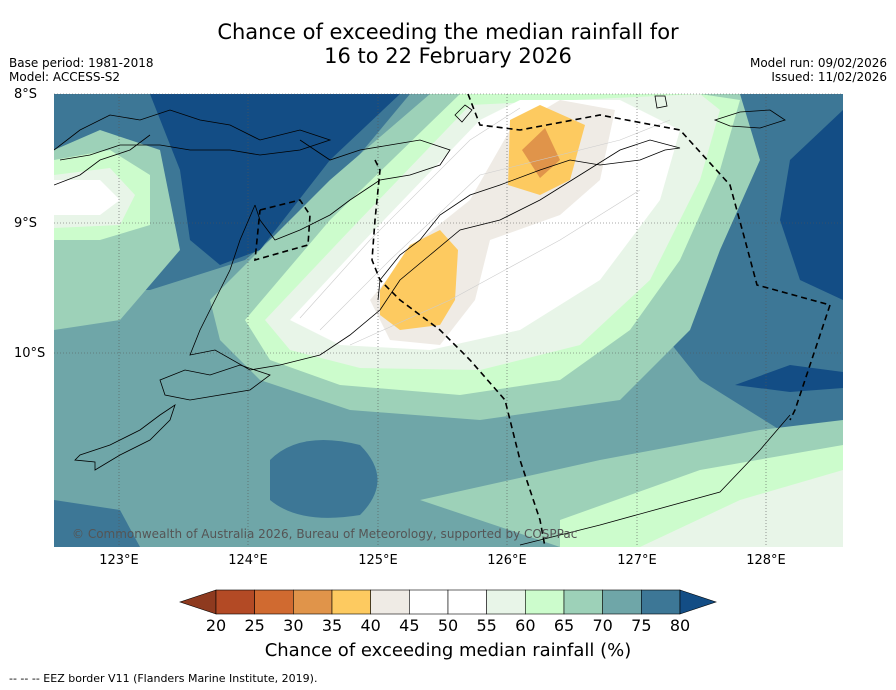  What do you see at coordinates (641, 625) in the screenshot?
I see `colorbar-tick-label: 75` at bounding box center [641, 625].